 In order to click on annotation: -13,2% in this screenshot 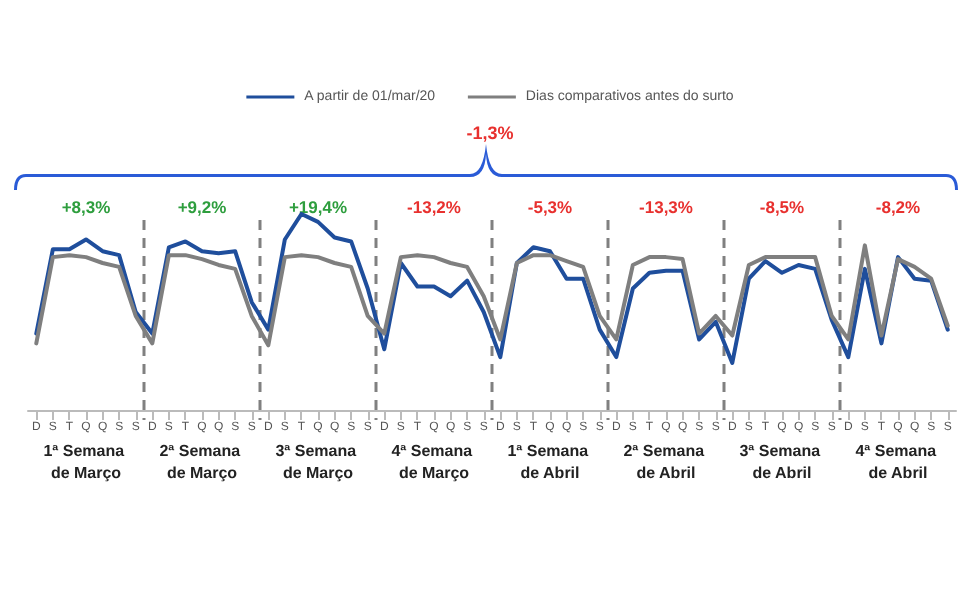, I will do `click(434, 207)`.